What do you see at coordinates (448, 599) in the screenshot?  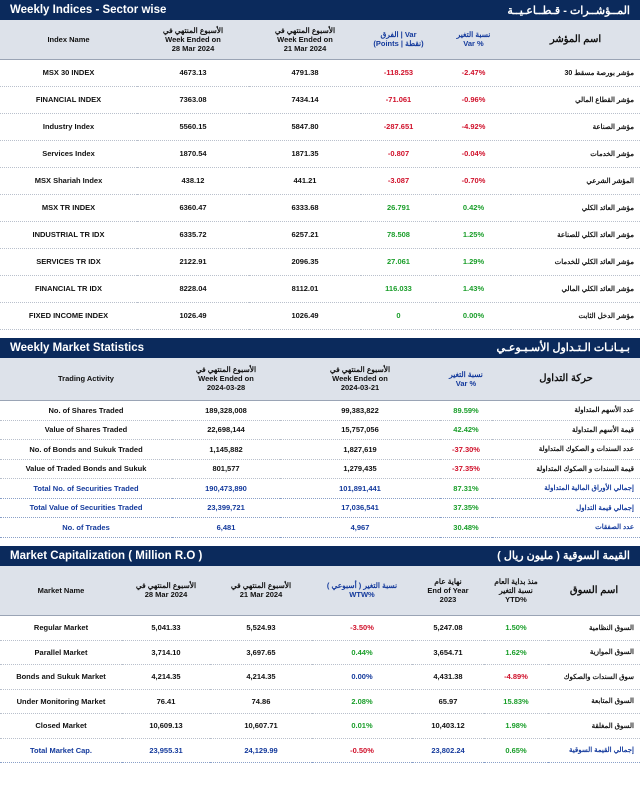 I see `cap-header-eoy-year: 2023` at bounding box center [448, 599].